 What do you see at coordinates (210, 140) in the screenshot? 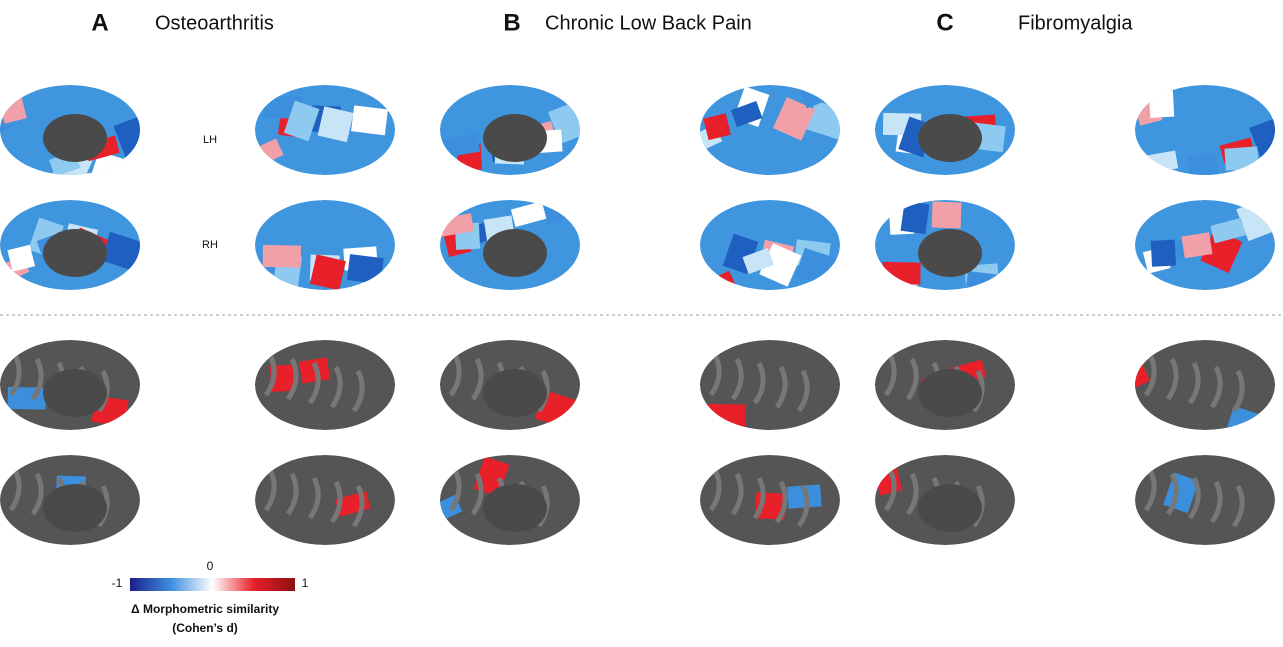
I see `hemisphere-label: LH` at bounding box center [210, 140].